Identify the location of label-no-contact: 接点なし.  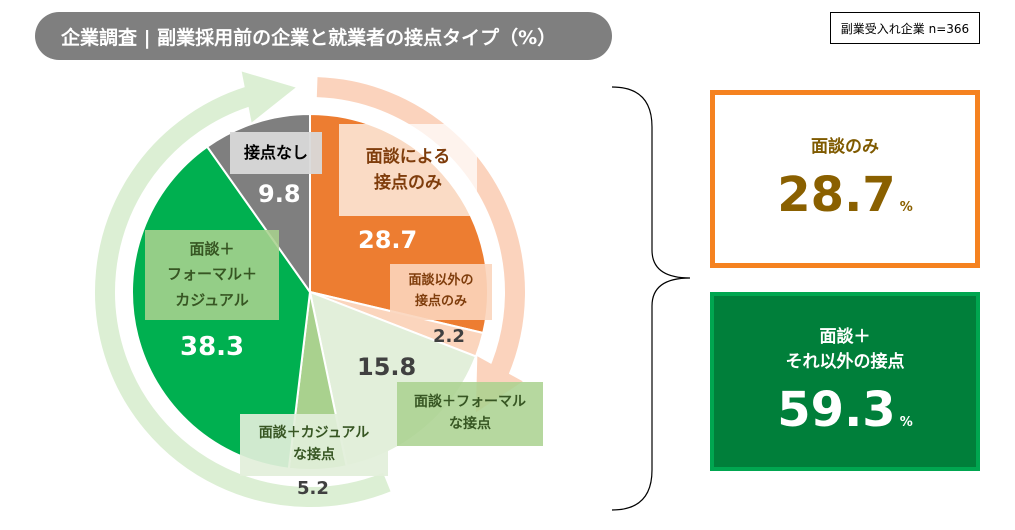
(276, 153).